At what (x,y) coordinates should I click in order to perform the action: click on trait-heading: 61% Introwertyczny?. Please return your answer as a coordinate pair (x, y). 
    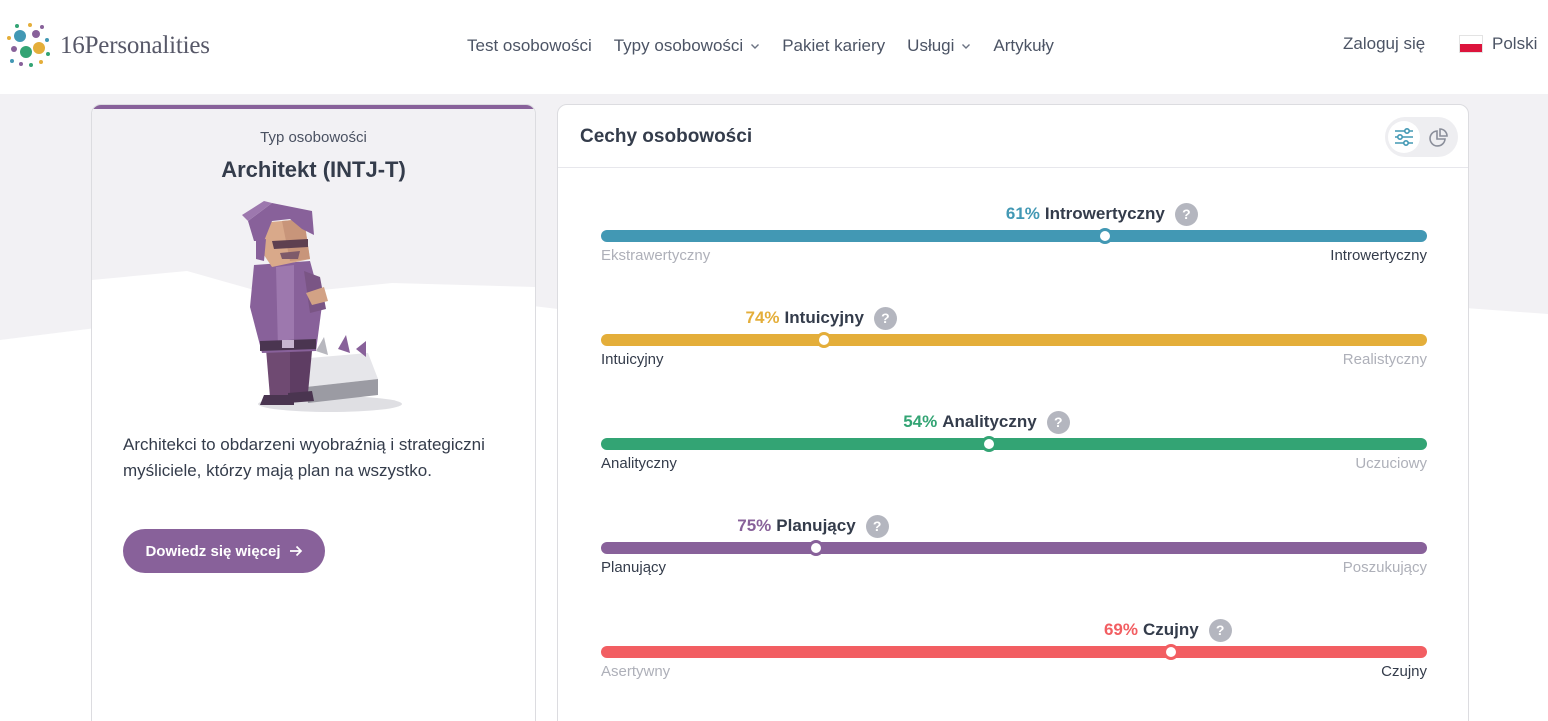
    Looking at the image, I should click on (1102, 214).